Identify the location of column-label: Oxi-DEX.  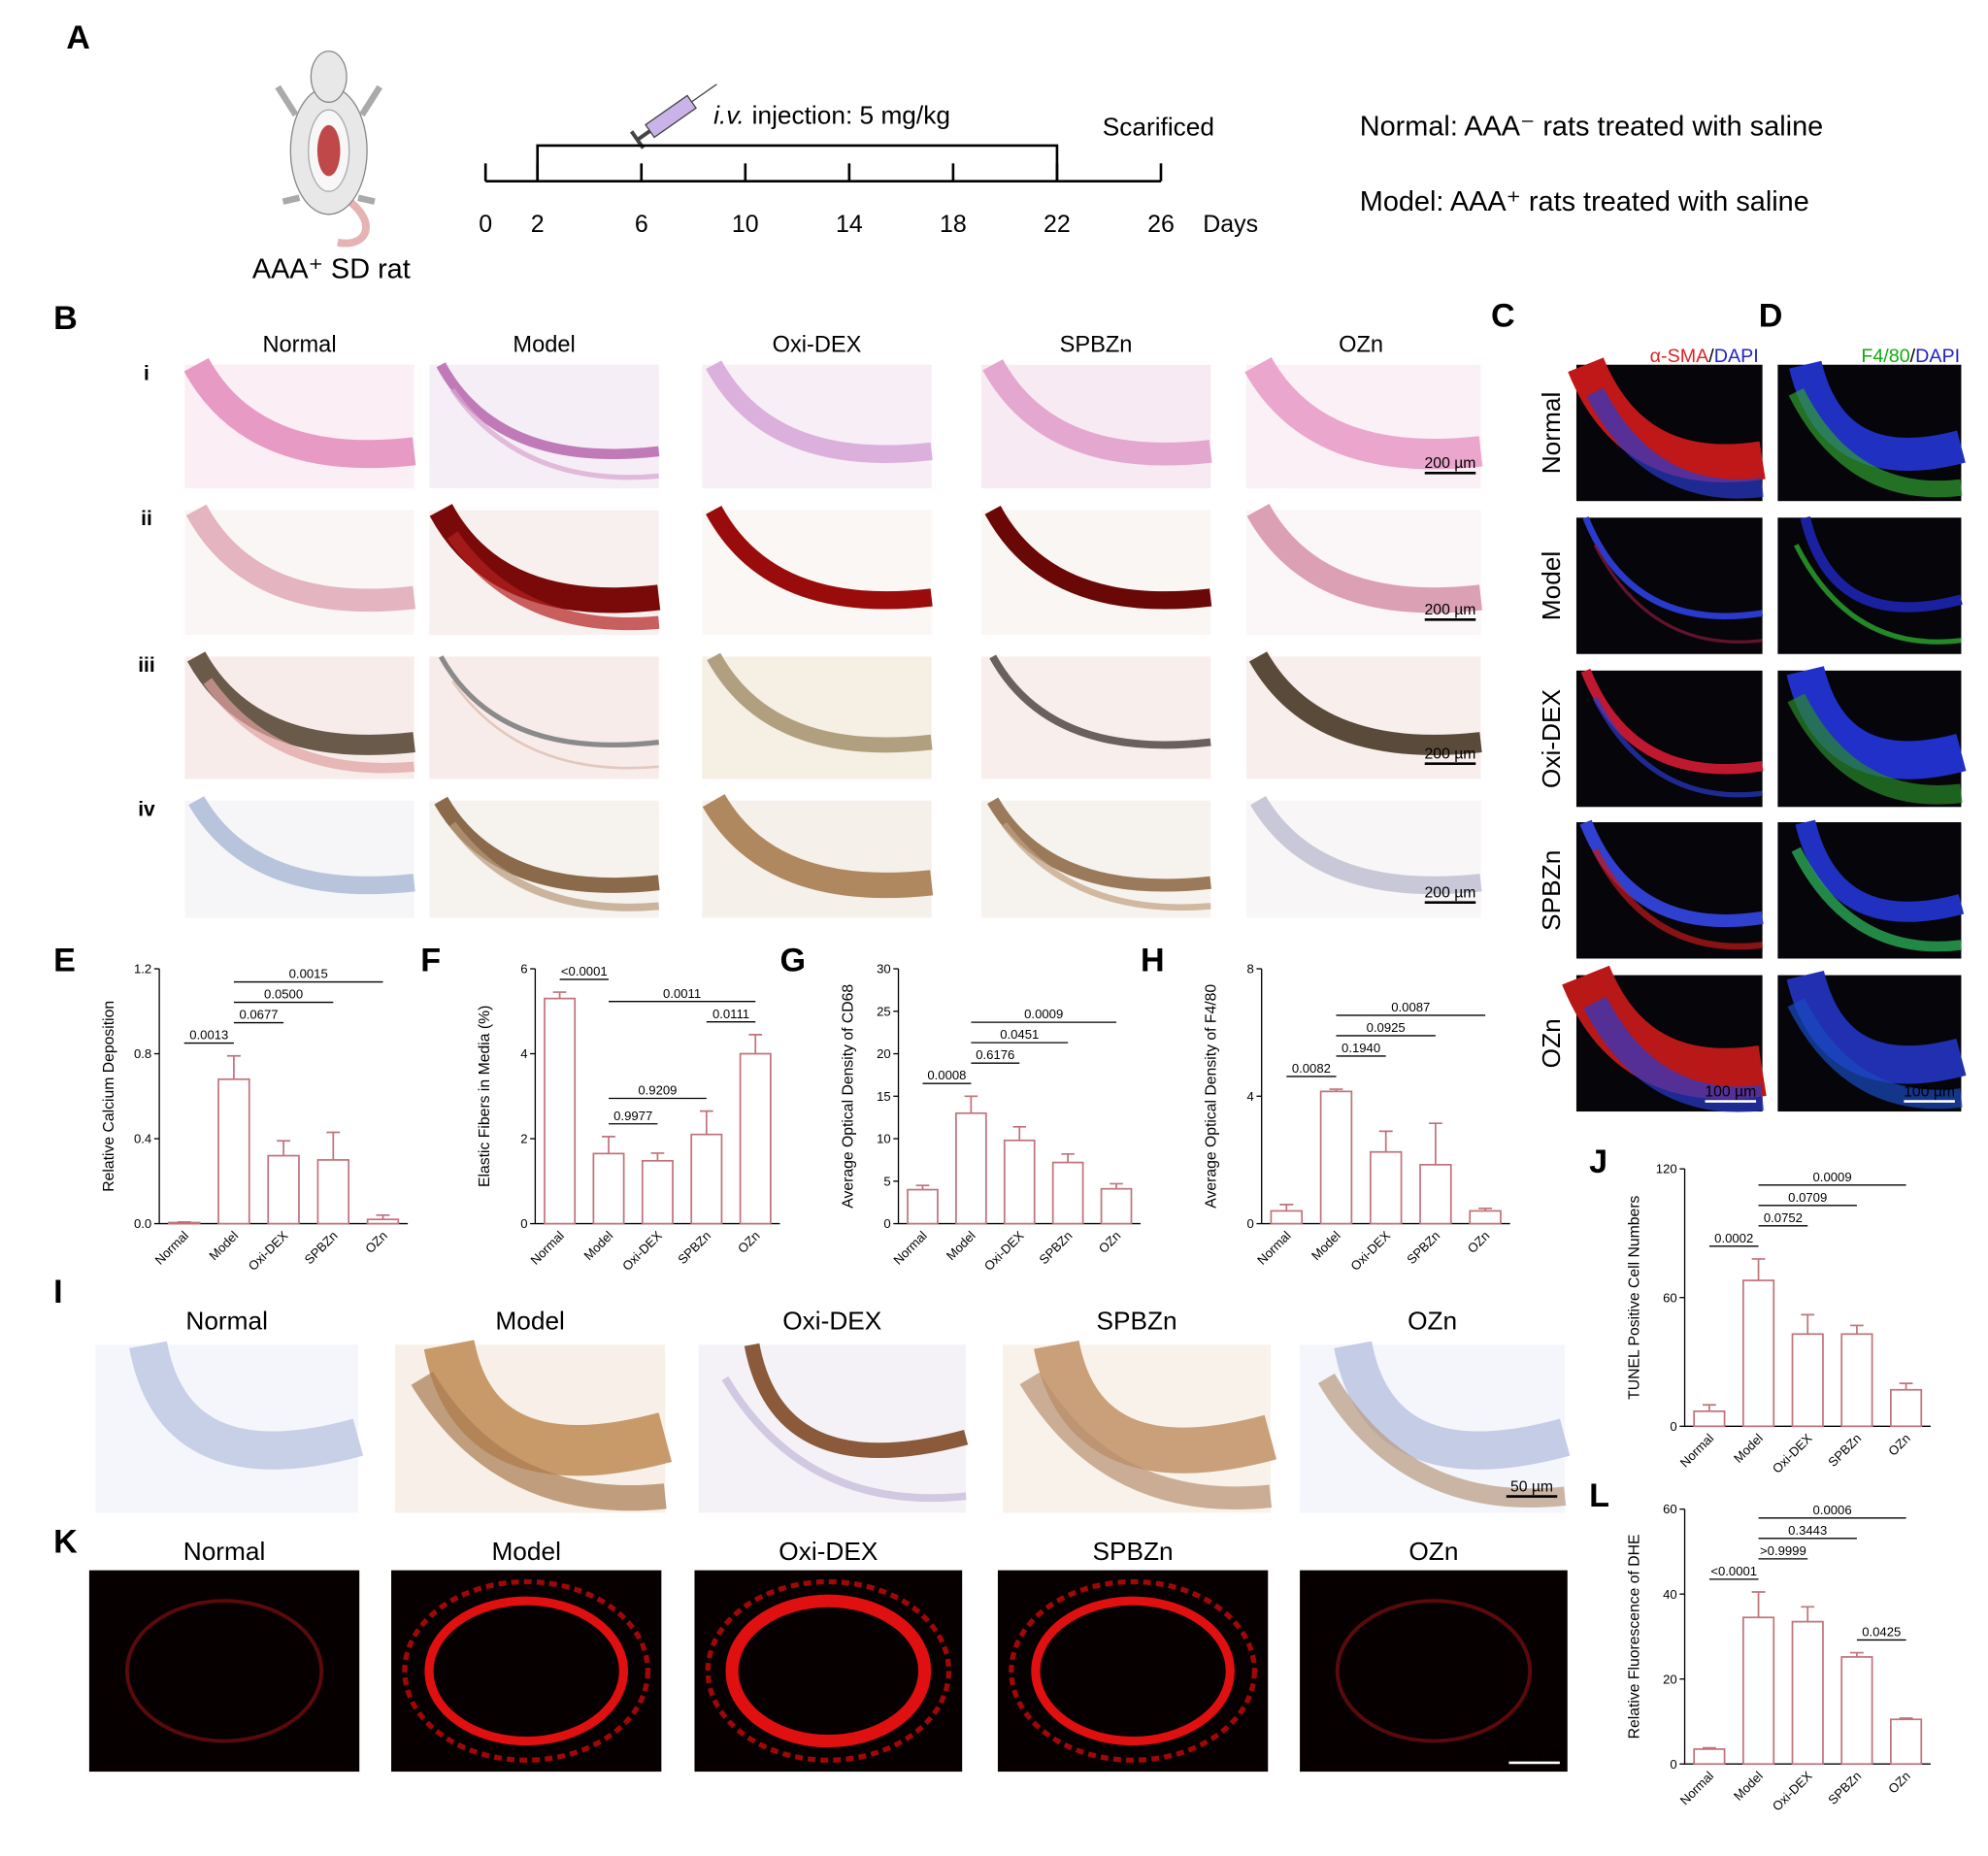
(832, 1321).